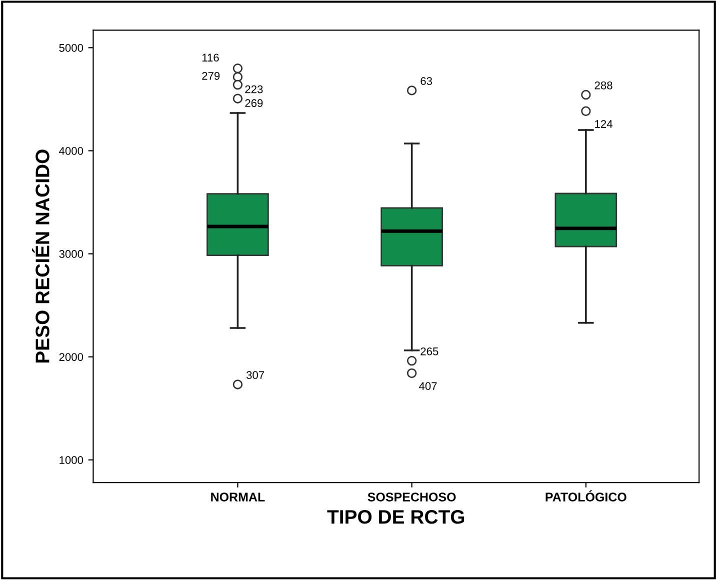 Image resolution: width=717 pixels, height=580 pixels. What do you see at coordinates (428, 386) in the screenshot?
I see `annotation: 407` at bounding box center [428, 386].